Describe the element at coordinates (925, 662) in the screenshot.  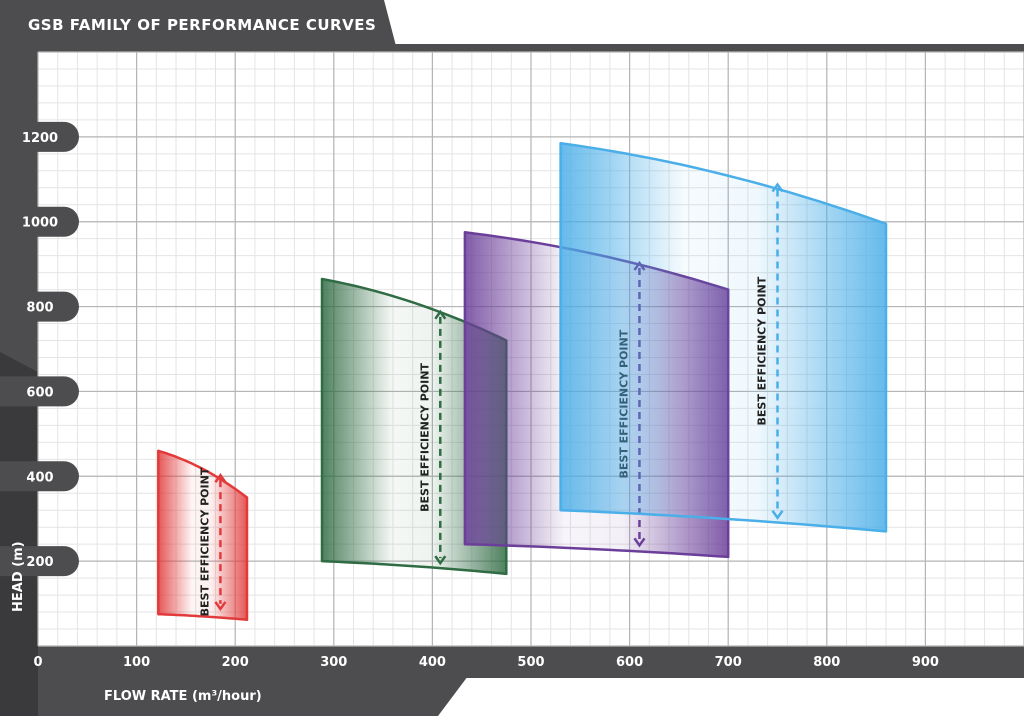
I see `x-tick-label: 900` at that location.